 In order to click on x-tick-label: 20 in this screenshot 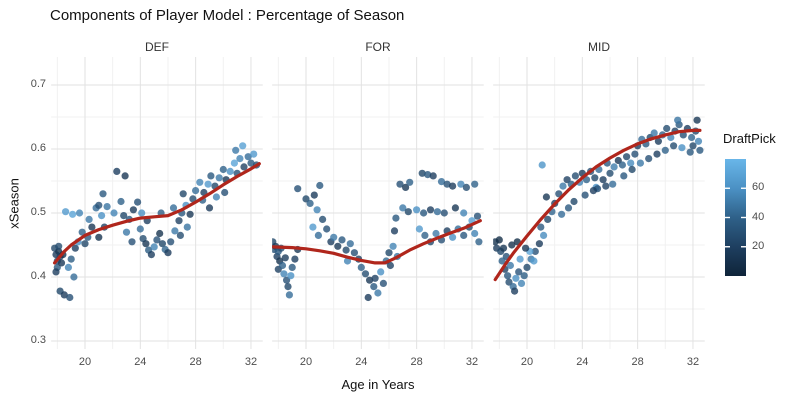, I will do `click(527, 362)`.